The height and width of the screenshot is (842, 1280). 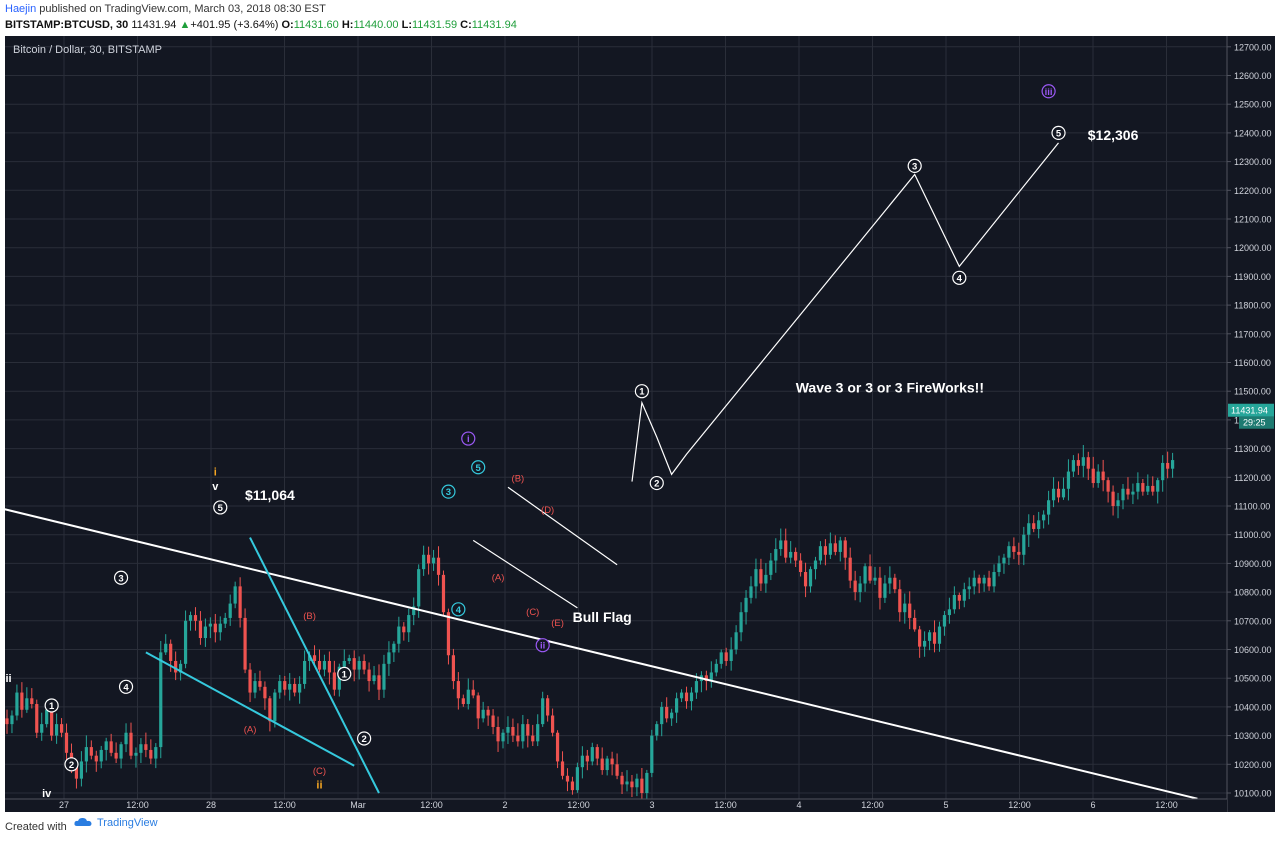 What do you see at coordinates (116, 823) in the screenshot?
I see `tradingview-logo: TradingView` at bounding box center [116, 823].